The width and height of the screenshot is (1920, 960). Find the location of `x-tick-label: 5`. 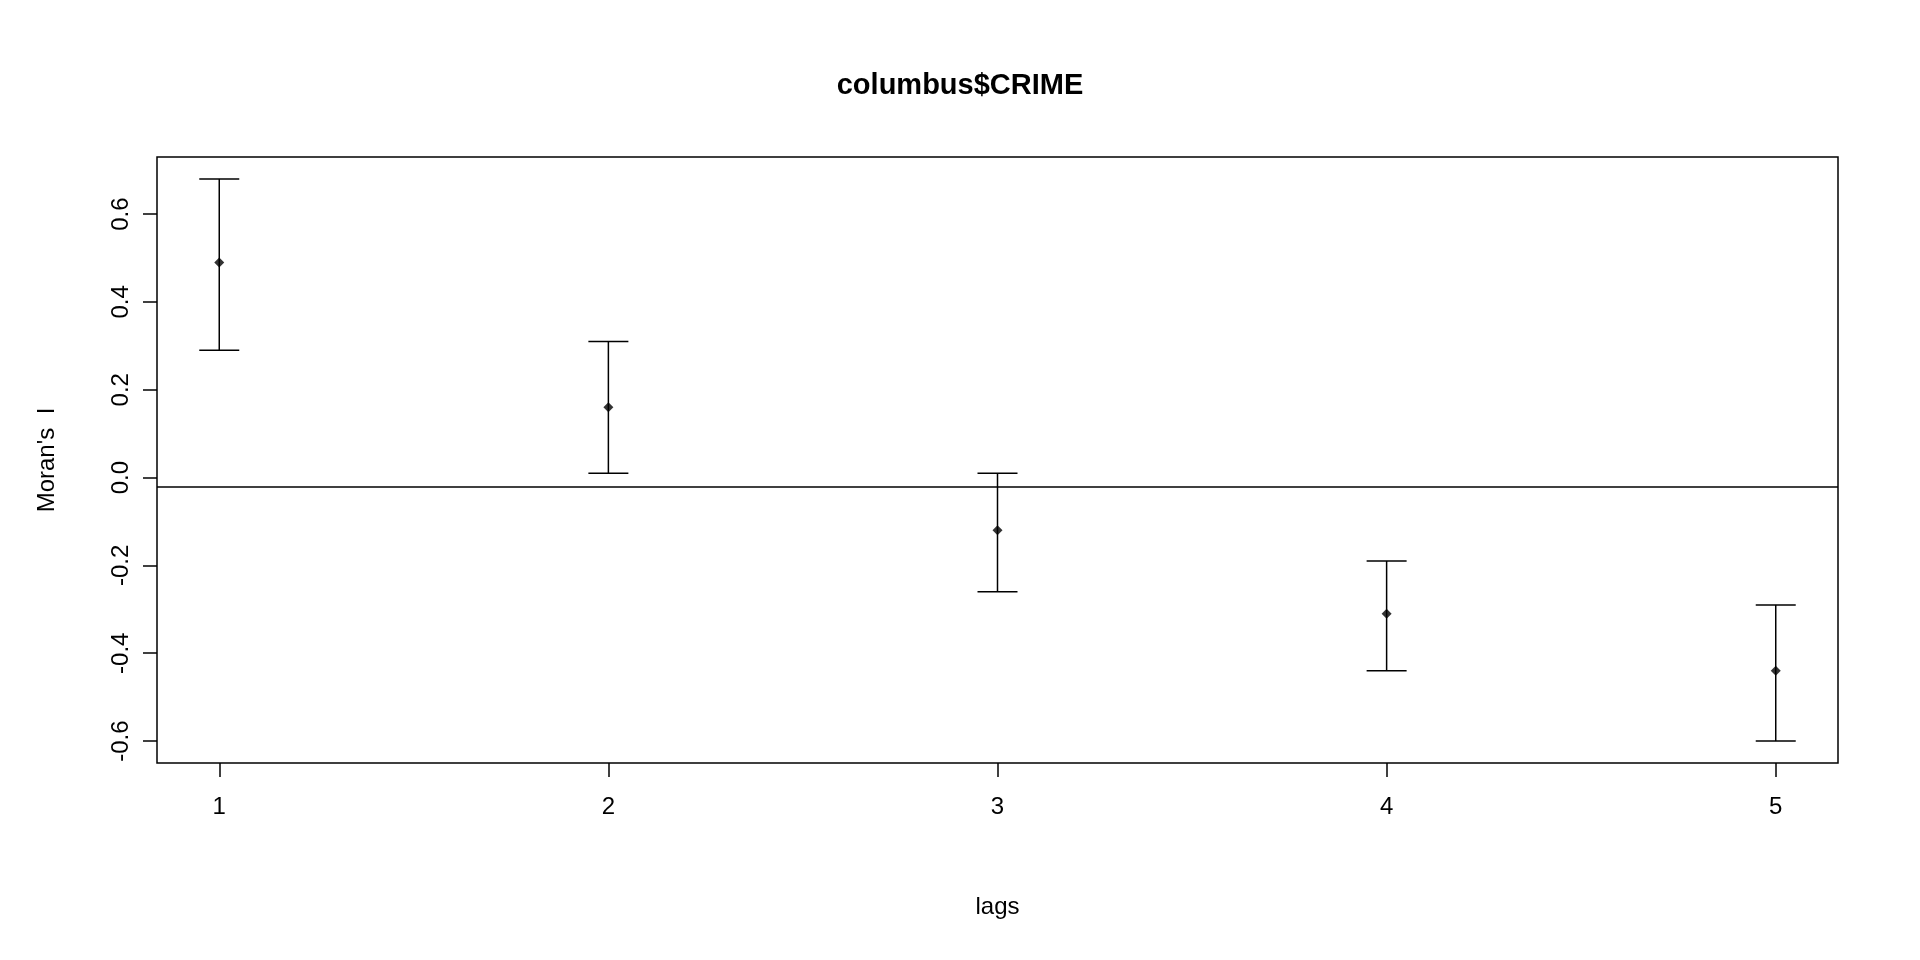

x-tick-label: 5 is located at coordinates (1776, 805).